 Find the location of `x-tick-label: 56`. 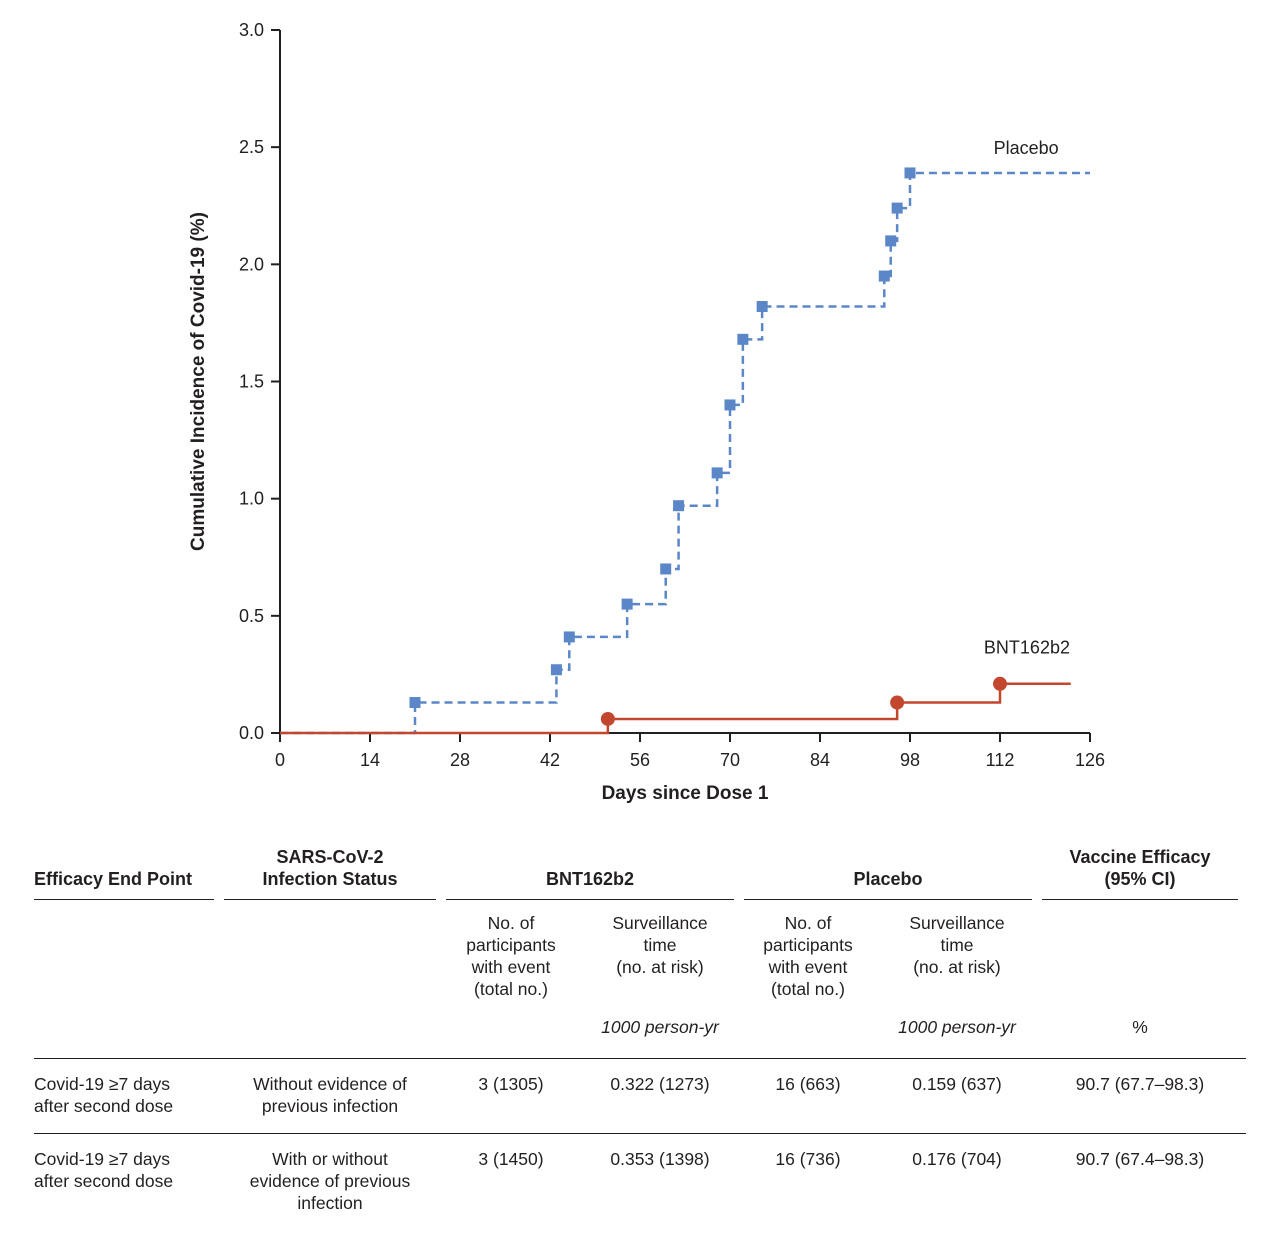

x-tick-label: 56 is located at coordinates (640, 760).